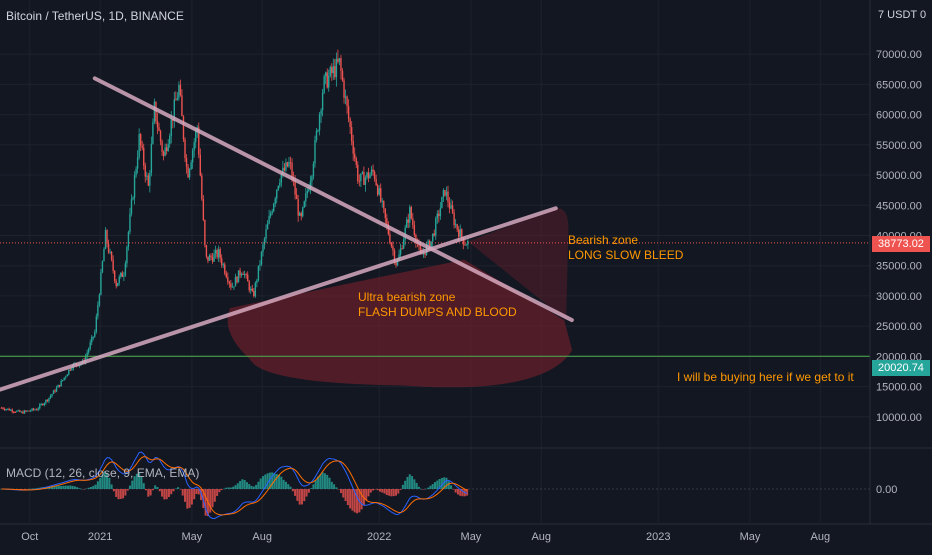  I want to click on x-tick-label: May, so click(750, 537).